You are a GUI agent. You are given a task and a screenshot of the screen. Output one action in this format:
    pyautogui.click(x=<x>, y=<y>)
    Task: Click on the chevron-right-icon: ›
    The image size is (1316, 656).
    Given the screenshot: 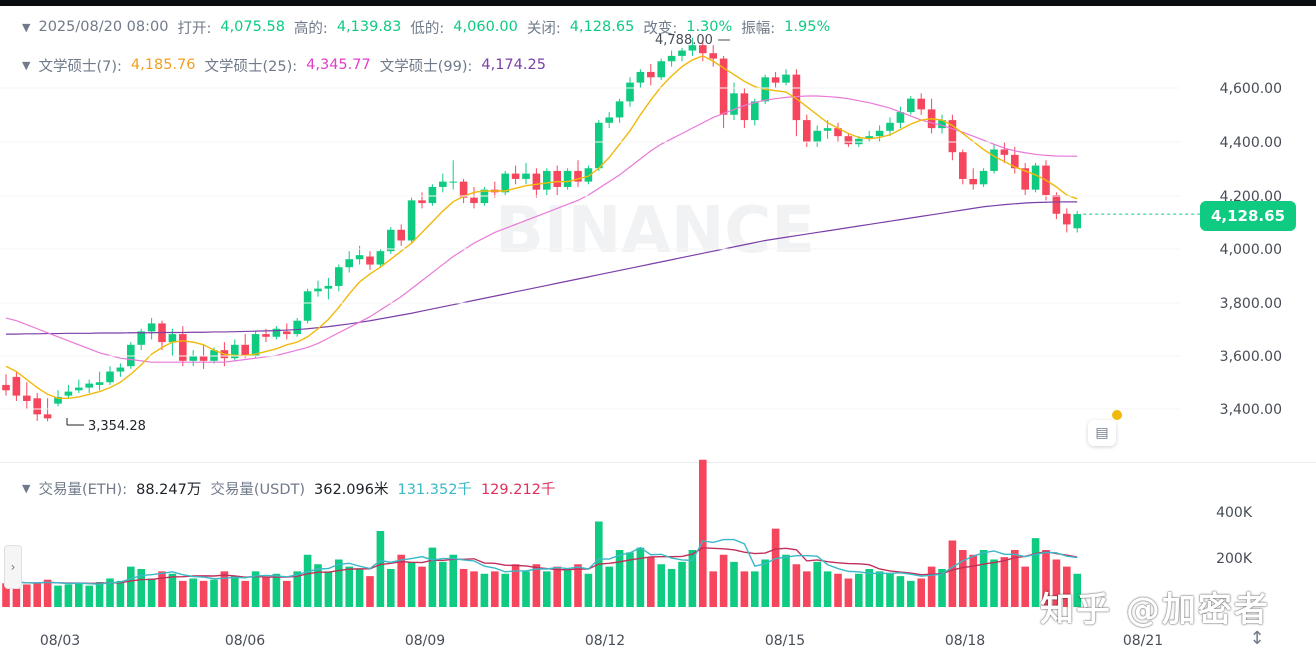 What is the action you would take?
    pyautogui.click(x=13, y=567)
    